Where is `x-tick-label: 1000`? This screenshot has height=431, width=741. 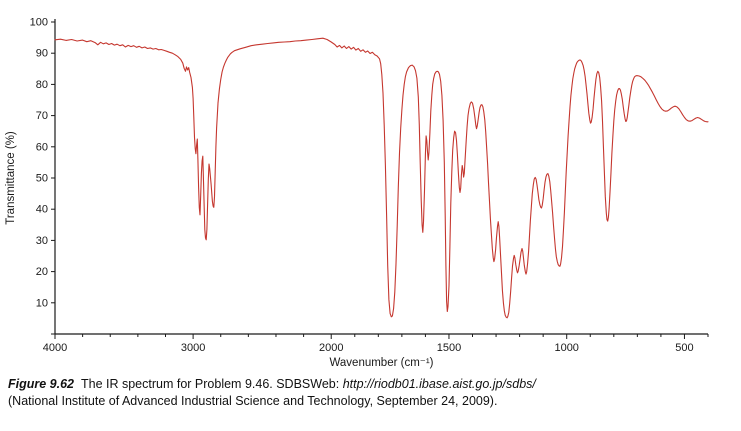
x-tick-label: 1000 is located at coordinates (566, 348).